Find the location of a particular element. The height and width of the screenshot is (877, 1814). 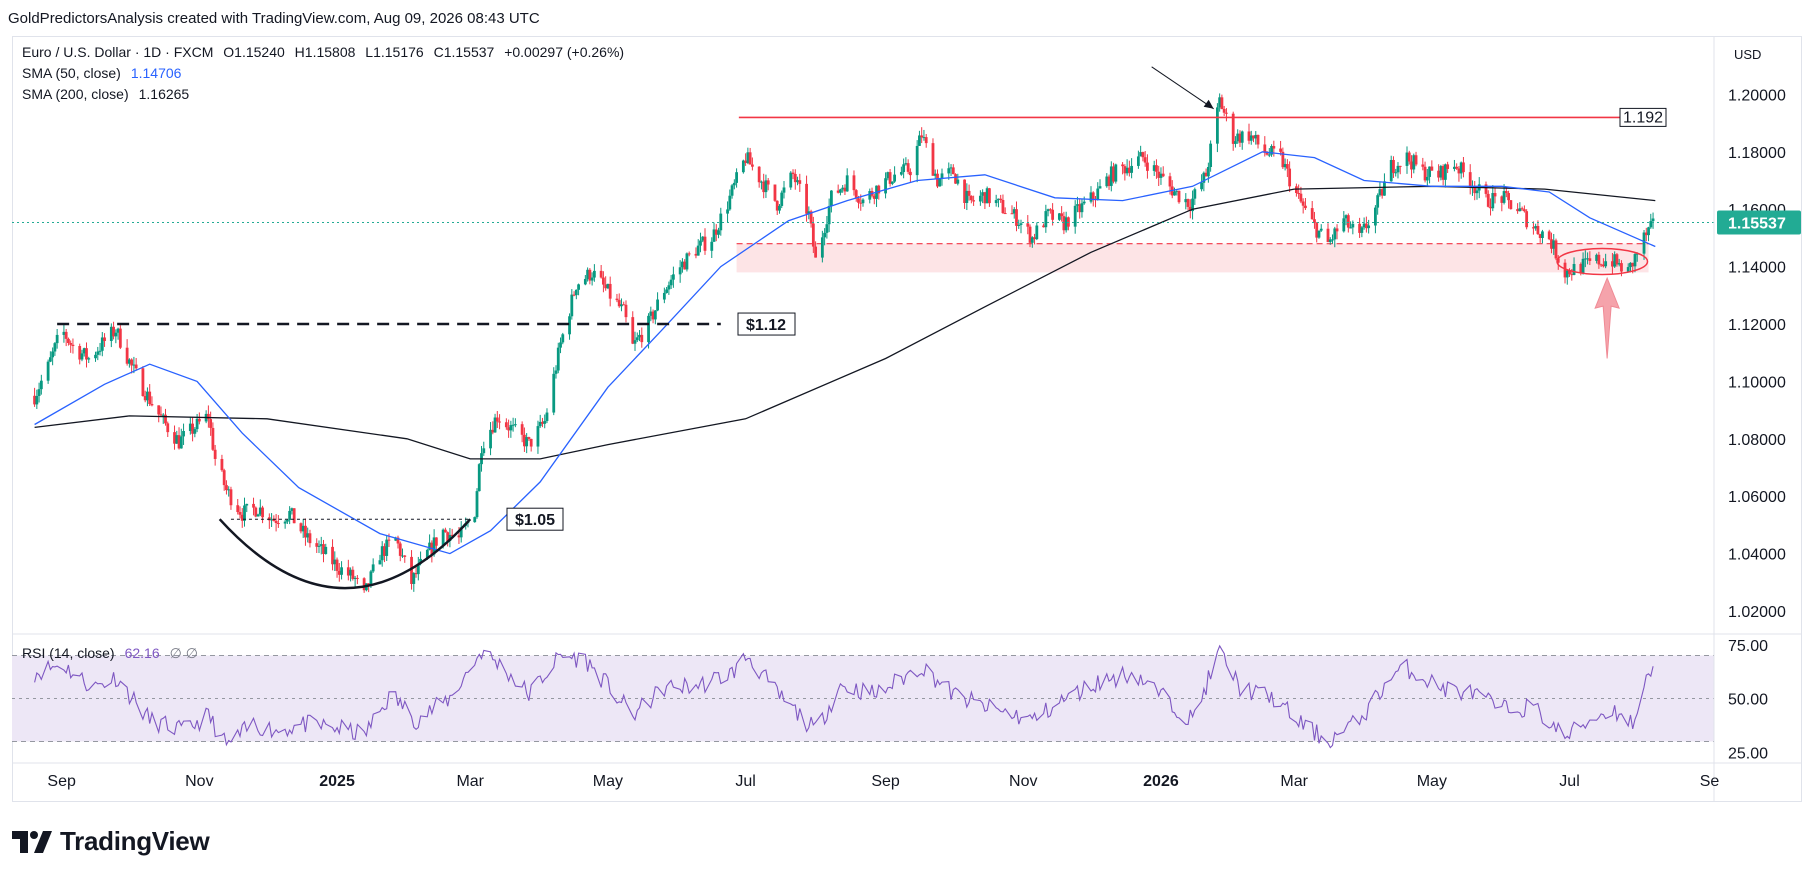

rsi-legend: RSI (14, close) 62.16 ∅ ∅ is located at coordinates (113, 653).